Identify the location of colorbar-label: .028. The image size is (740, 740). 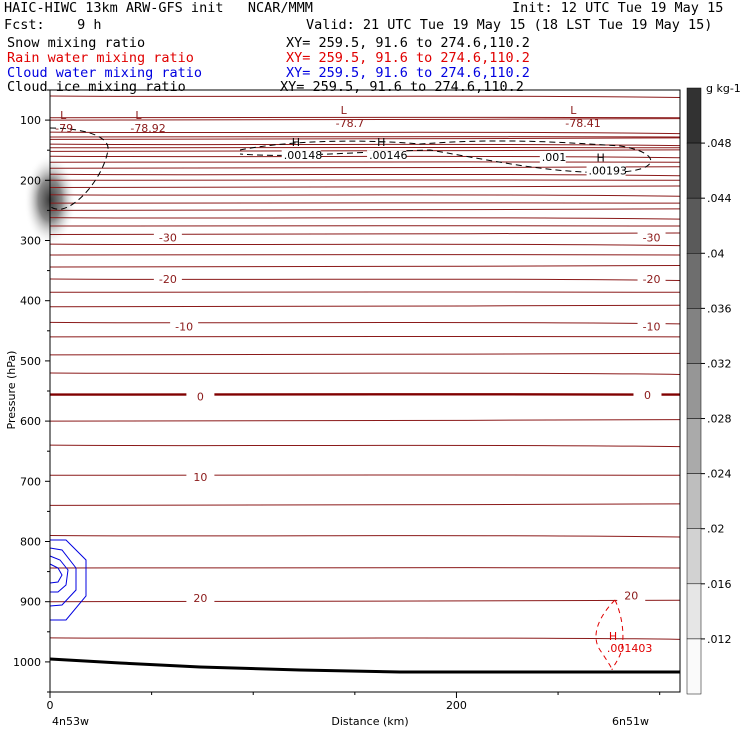
(719, 419).